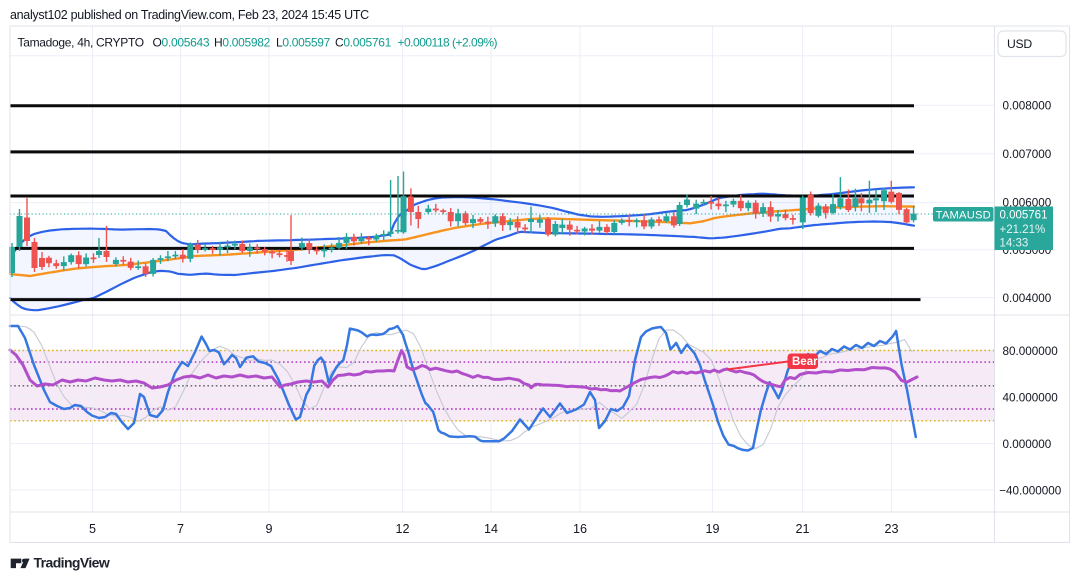  Describe the element at coordinates (1023, 230) in the screenshot. I see `svg-text: +21.21%` at that location.